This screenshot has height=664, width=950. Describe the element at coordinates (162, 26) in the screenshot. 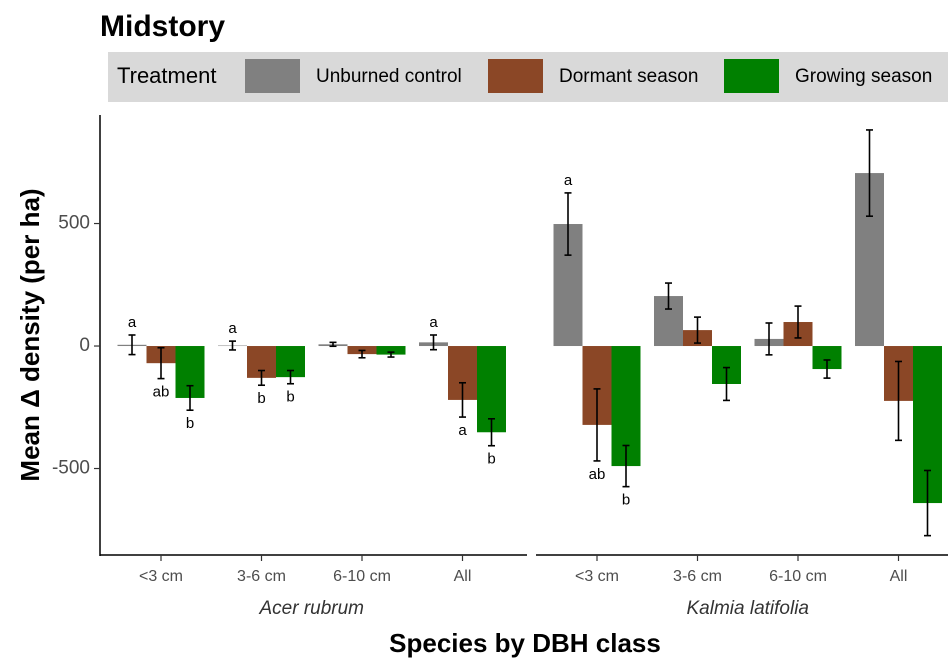

I see `chart-title: Midstory` at that location.